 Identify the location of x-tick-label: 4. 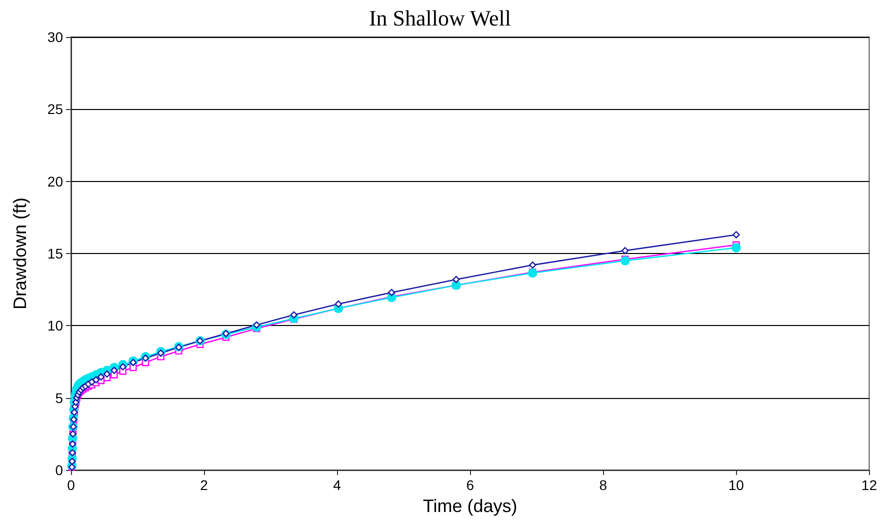
(337, 485).